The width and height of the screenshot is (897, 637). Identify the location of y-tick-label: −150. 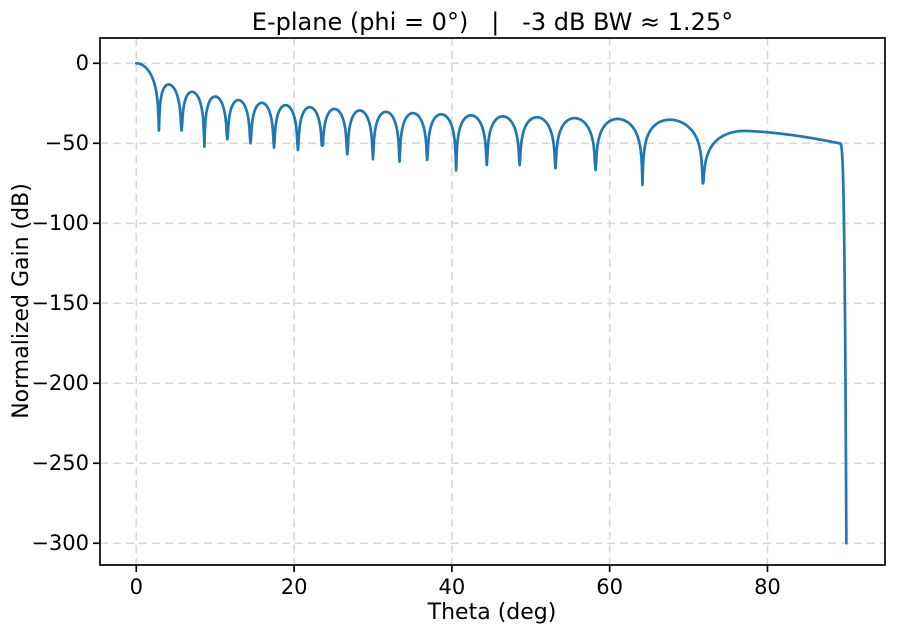
(60, 303).